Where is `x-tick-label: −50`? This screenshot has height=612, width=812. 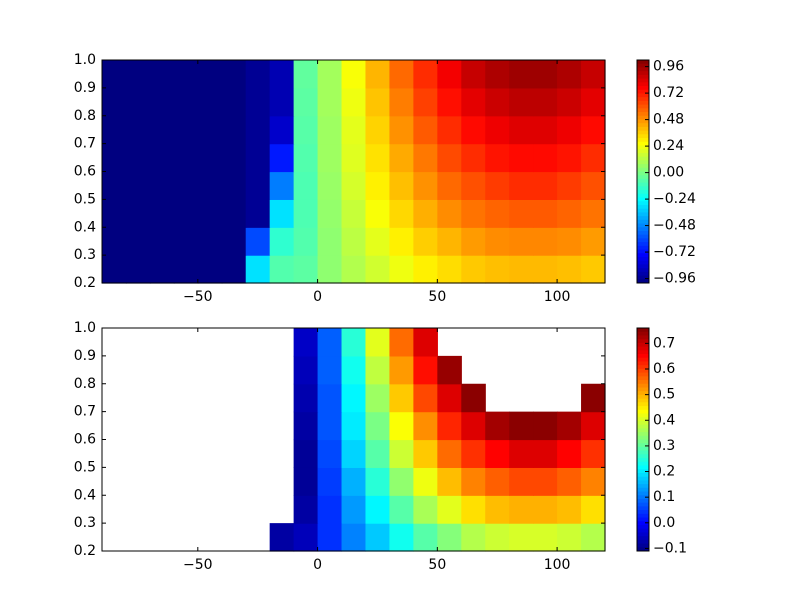 x-tick-label: −50 is located at coordinates (198, 565).